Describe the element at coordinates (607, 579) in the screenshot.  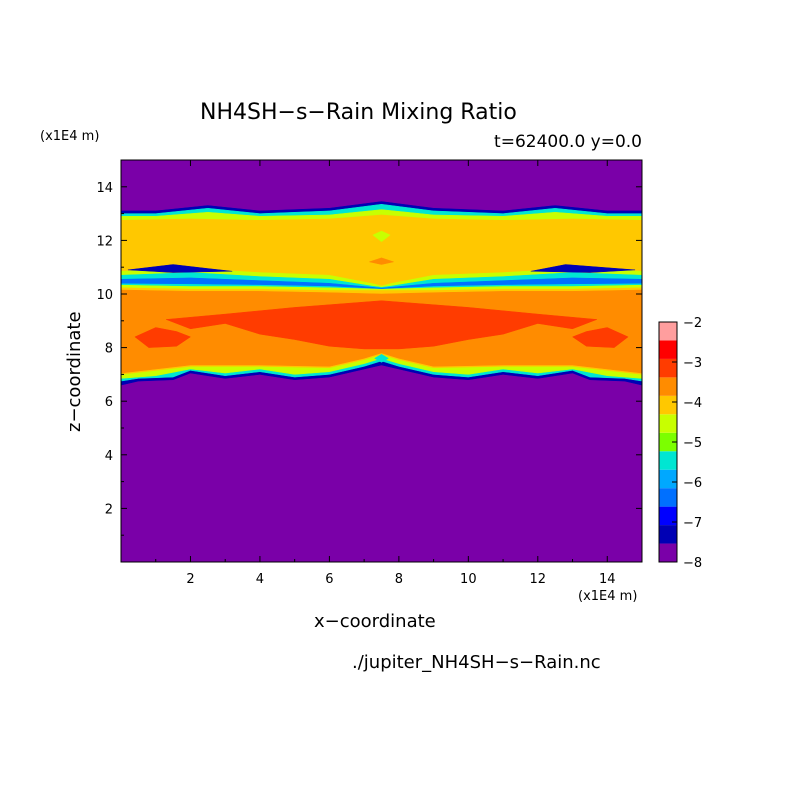
I see `x-tick-label: 14` at that location.